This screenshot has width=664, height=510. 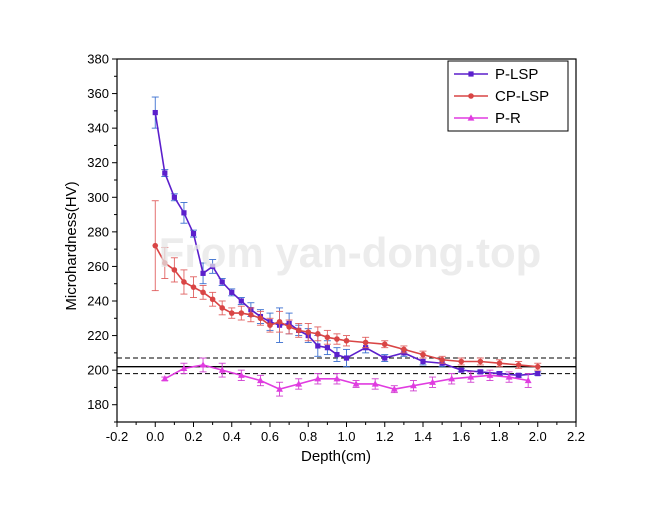 What do you see at coordinates (346, 436) in the screenshot?
I see `x-tick-label: 1.0` at bounding box center [346, 436].